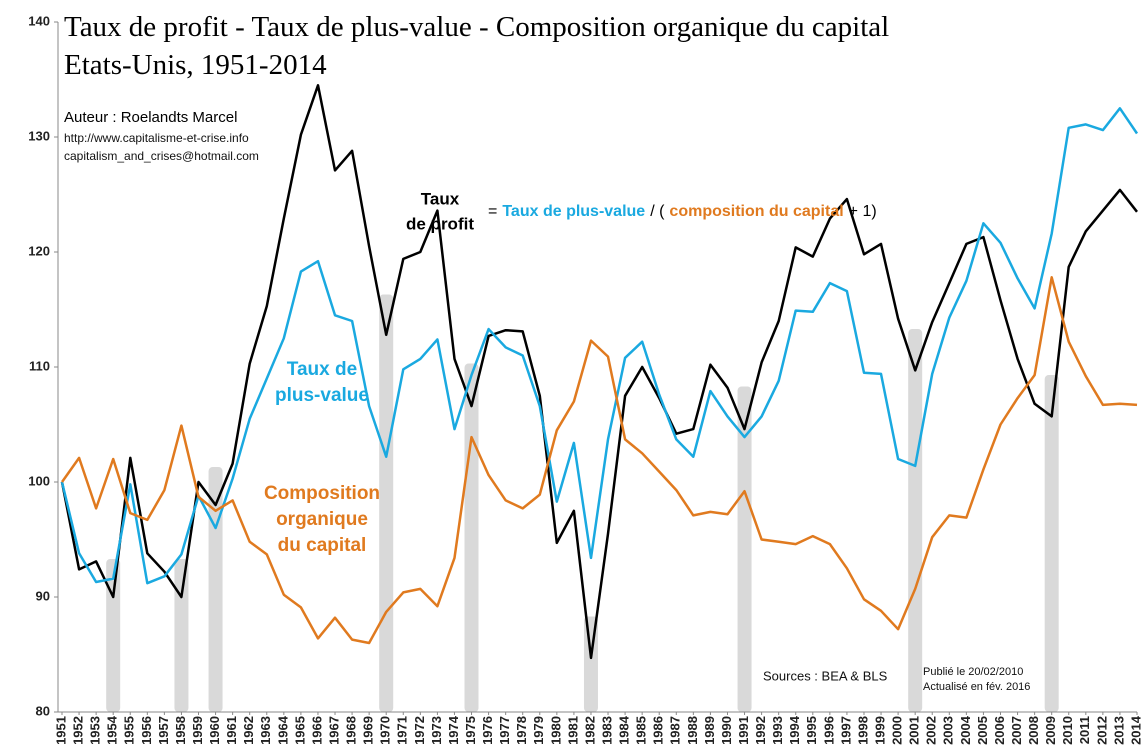  I want to click on series-label: Composition, so click(322, 493).